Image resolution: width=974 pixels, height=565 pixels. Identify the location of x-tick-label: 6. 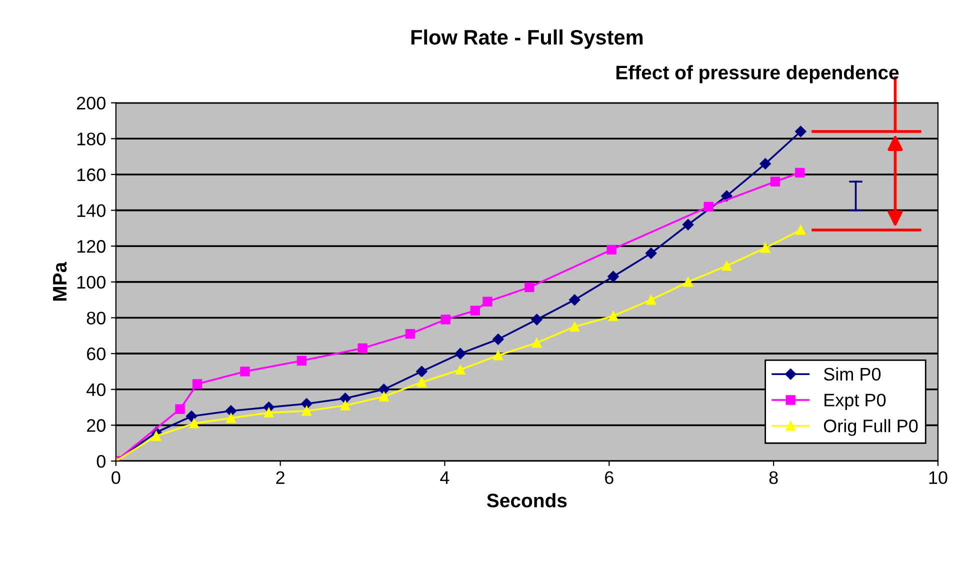
(609, 477).